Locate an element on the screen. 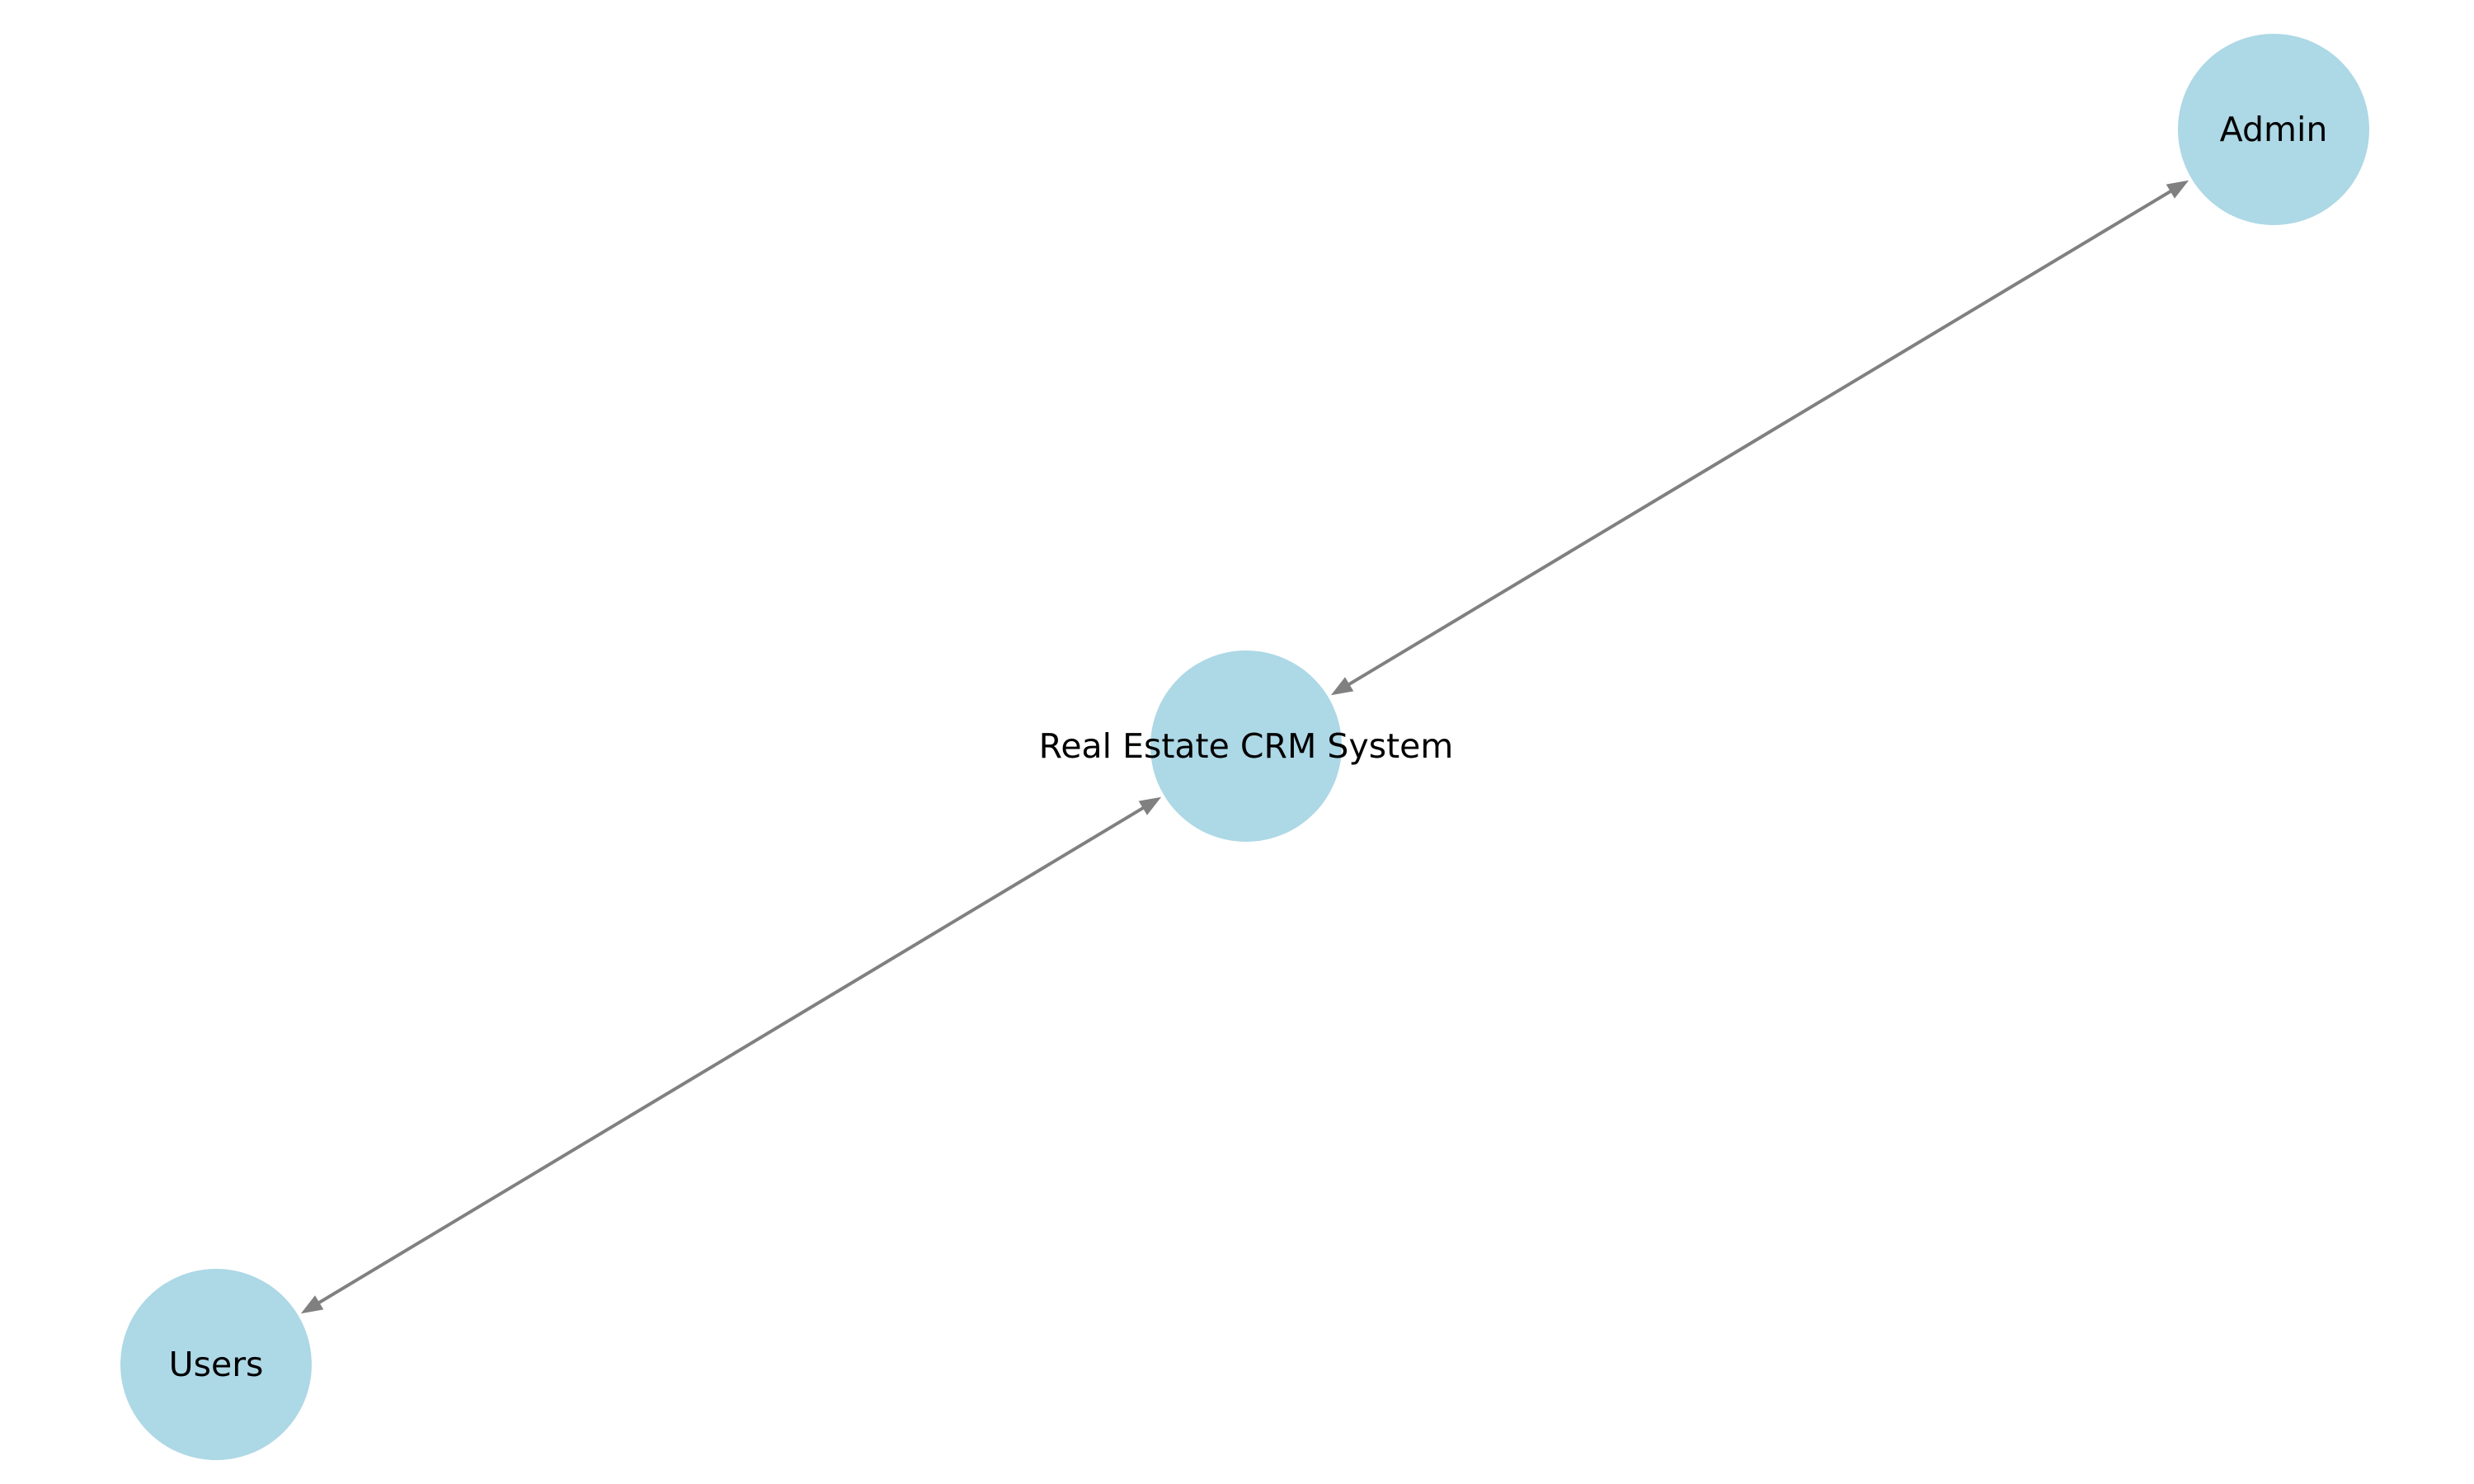  node-label-admin: Admin is located at coordinates (2274, 129).